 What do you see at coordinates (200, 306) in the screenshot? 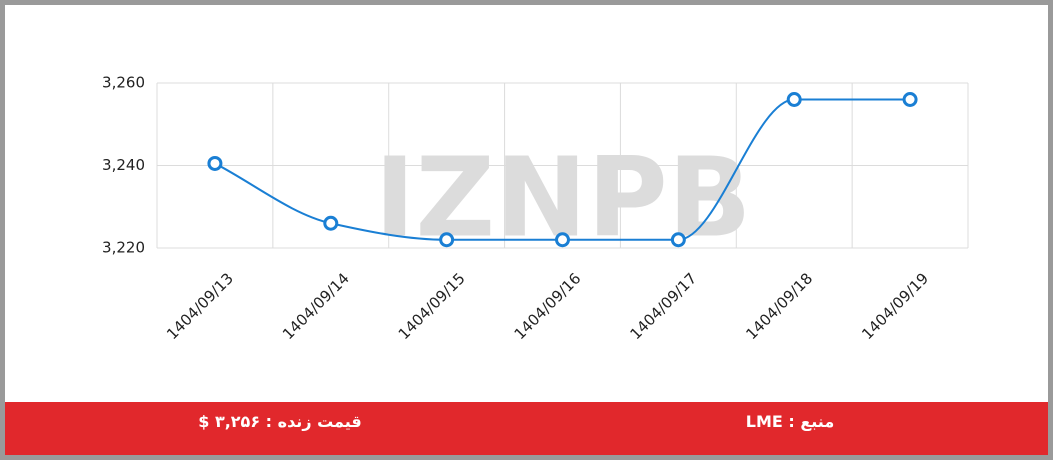
I see `x-tick-label: 1404/09/13` at bounding box center [200, 306].